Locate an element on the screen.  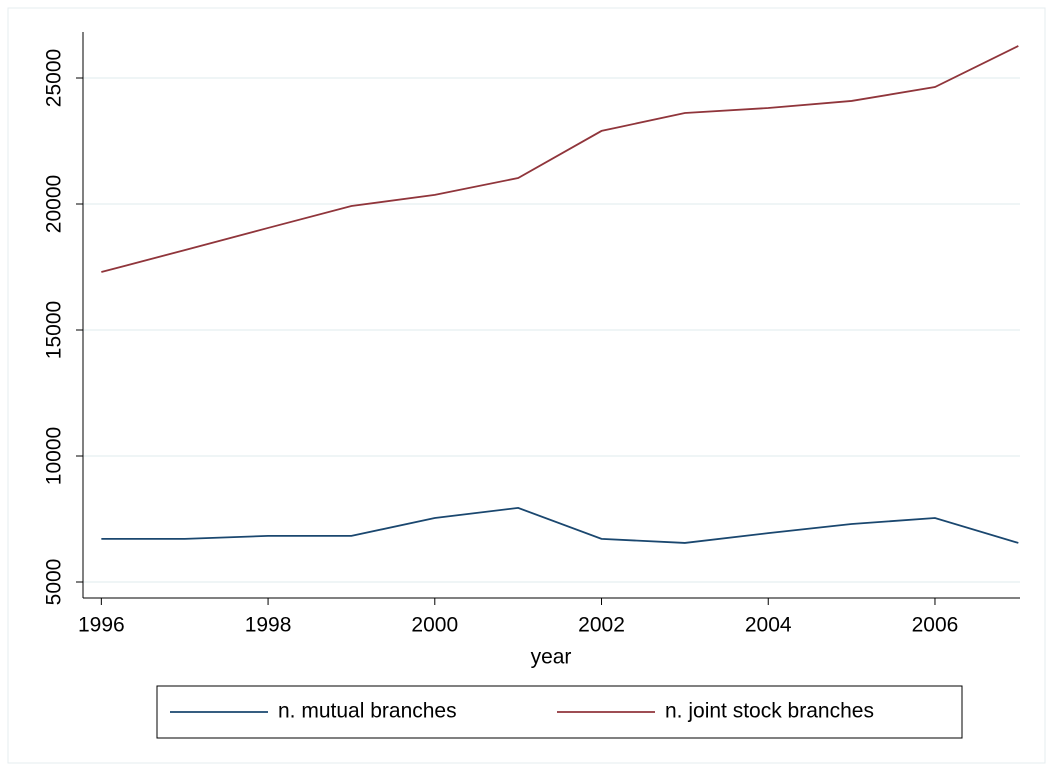
x-tick-label: 2000 is located at coordinates (434, 625).